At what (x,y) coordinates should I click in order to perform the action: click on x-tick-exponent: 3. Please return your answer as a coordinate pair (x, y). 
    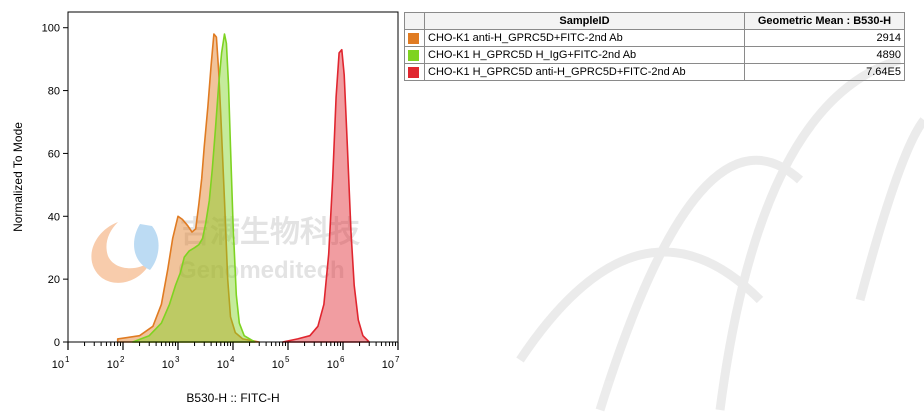
    Looking at the image, I should click on (177, 359).